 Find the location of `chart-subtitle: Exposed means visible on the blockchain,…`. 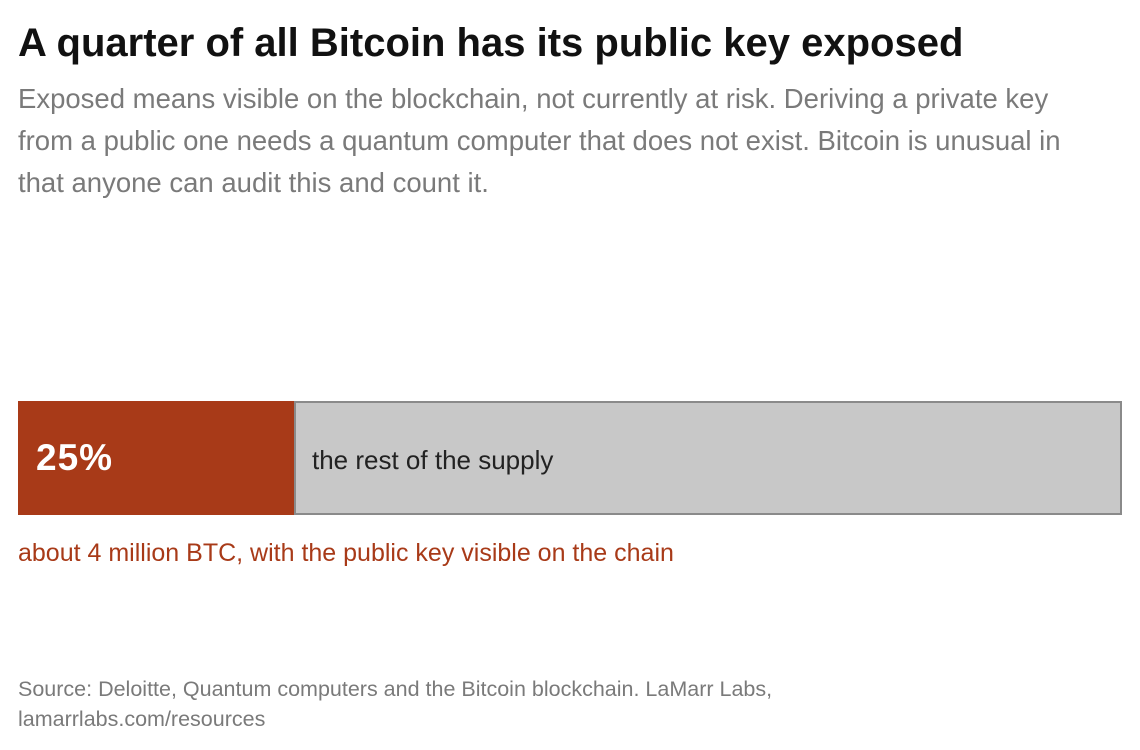

chart-subtitle: Exposed means visible on the blockchain,… is located at coordinates (539, 140).